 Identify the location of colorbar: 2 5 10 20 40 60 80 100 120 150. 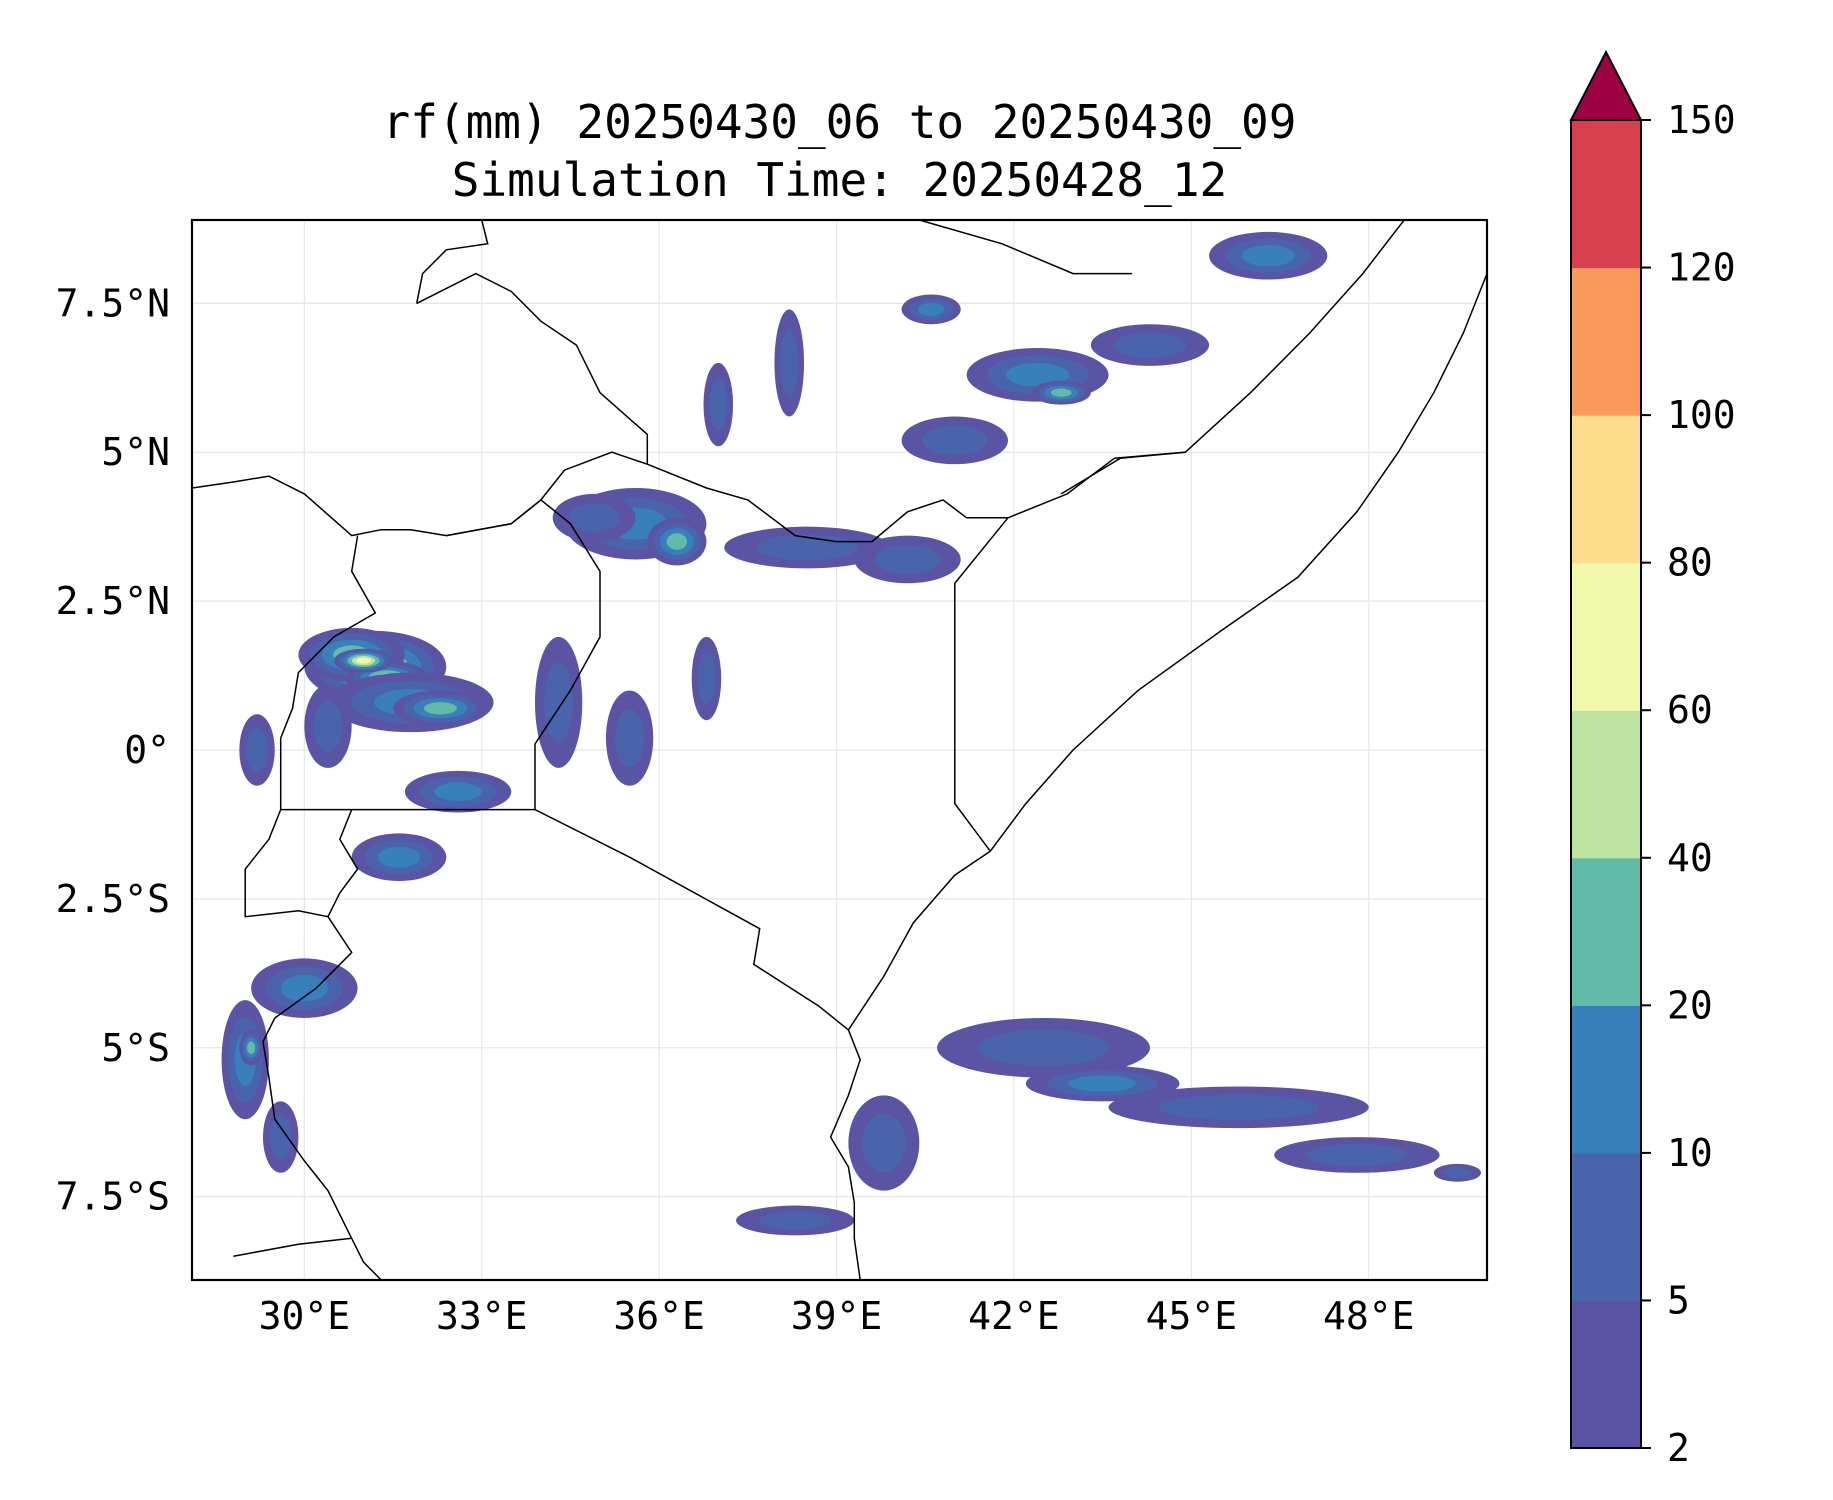
(1652, 759).